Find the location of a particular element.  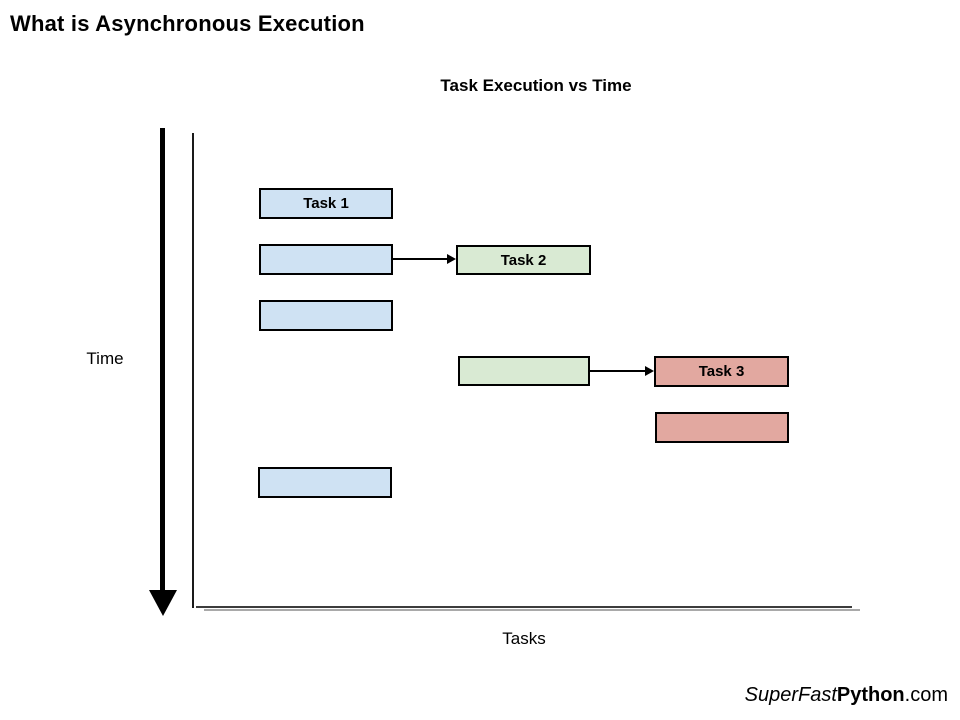

task-box-task-2: Task 2 is located at coordinates (523, 260).